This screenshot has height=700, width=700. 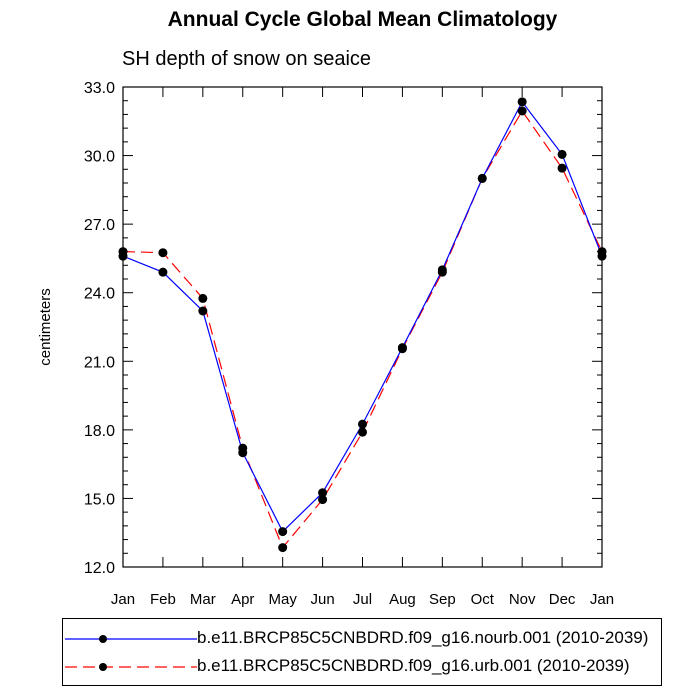 I want to click on x-tick-label: Jun, so click(x=322, y=599).